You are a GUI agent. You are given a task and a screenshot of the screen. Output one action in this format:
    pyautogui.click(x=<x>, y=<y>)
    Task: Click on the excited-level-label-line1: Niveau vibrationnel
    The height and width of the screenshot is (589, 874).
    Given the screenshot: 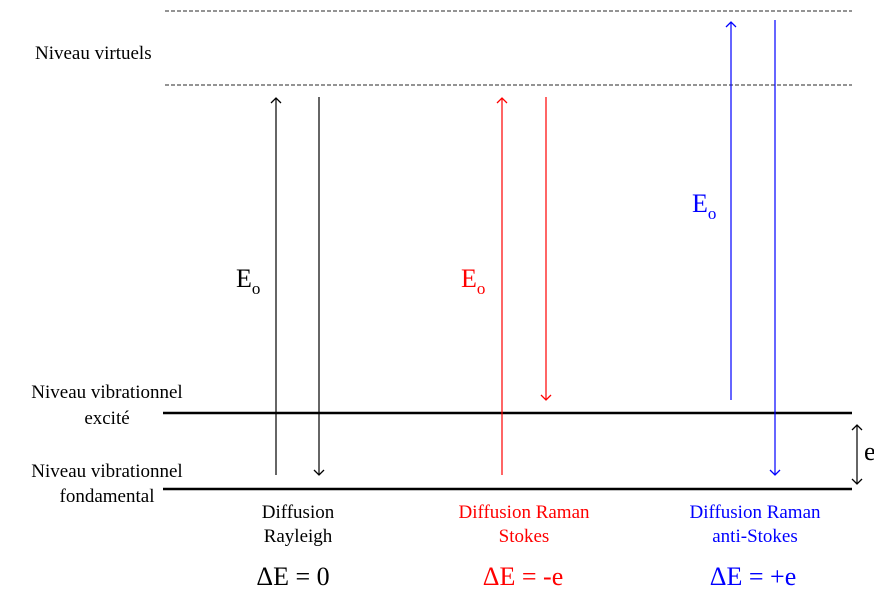 What is the action you would take?
    pyautogui.click(x=106, y=392)
    